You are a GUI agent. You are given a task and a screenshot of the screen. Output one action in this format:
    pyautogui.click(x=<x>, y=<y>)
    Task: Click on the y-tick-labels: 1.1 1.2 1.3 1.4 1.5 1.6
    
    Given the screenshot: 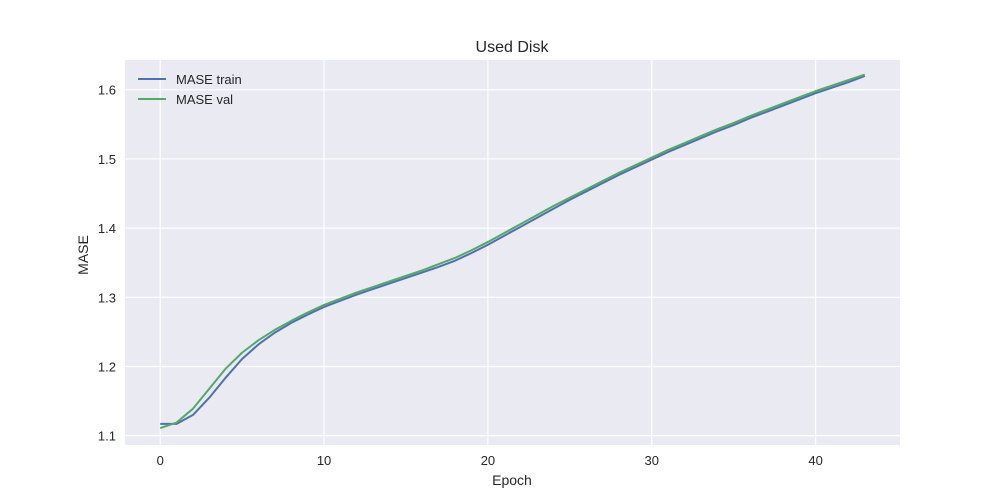 What is the action you would take?
    pyautogui.click(x=107, y=263)
    